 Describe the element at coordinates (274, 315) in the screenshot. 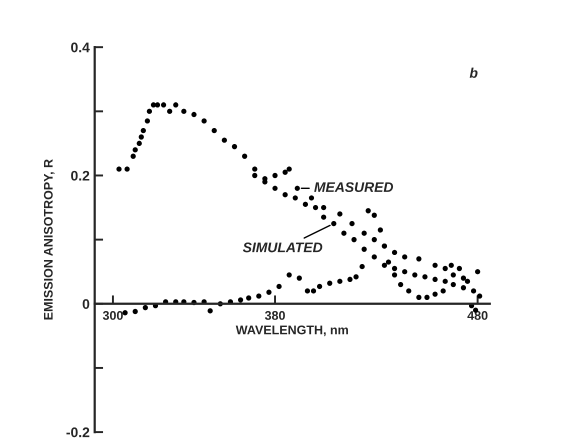

I see `x-tick-label: 380` at that location.